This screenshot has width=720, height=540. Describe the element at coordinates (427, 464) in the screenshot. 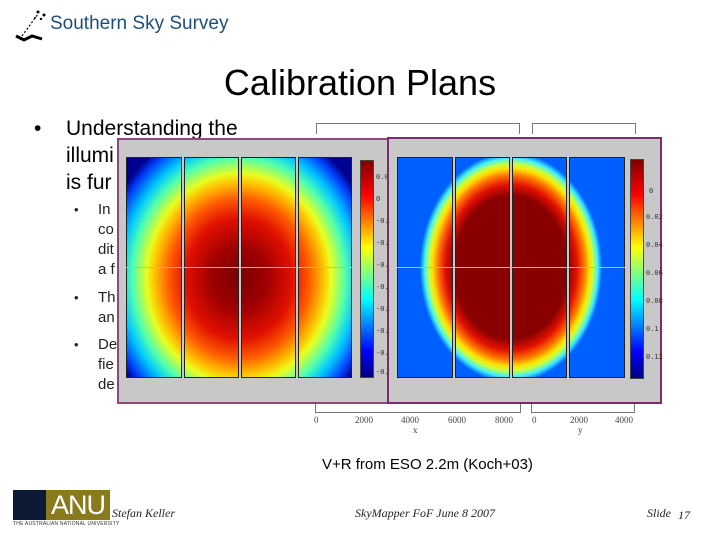

I see `figure-caption: V+R from ESO 2.2m (Koch+03)` at that location.